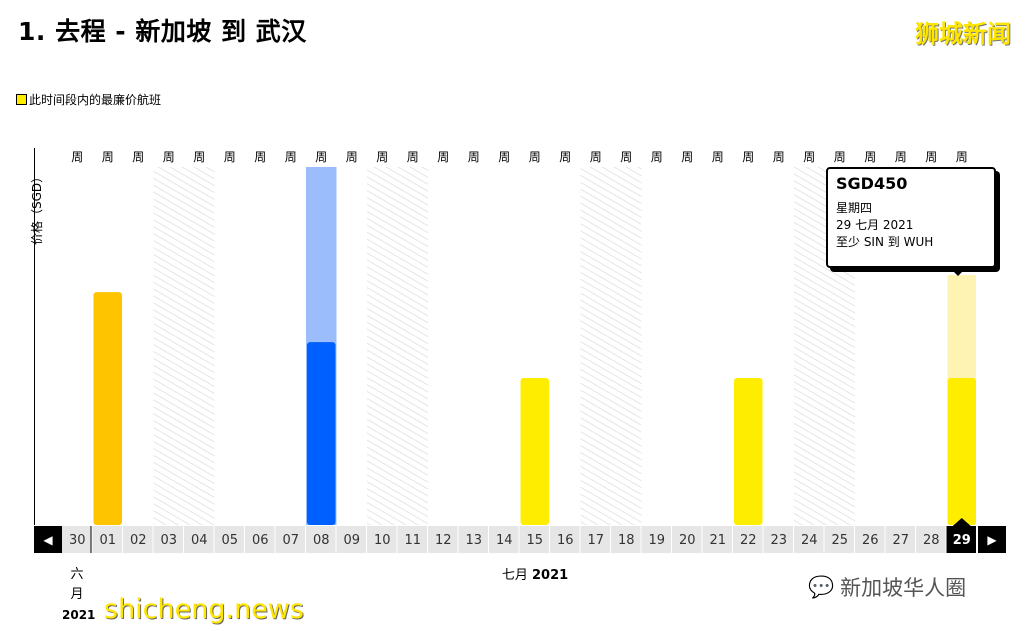 The image size is (1025, 631). I want to click on day-label: 28, so click(931, 540).